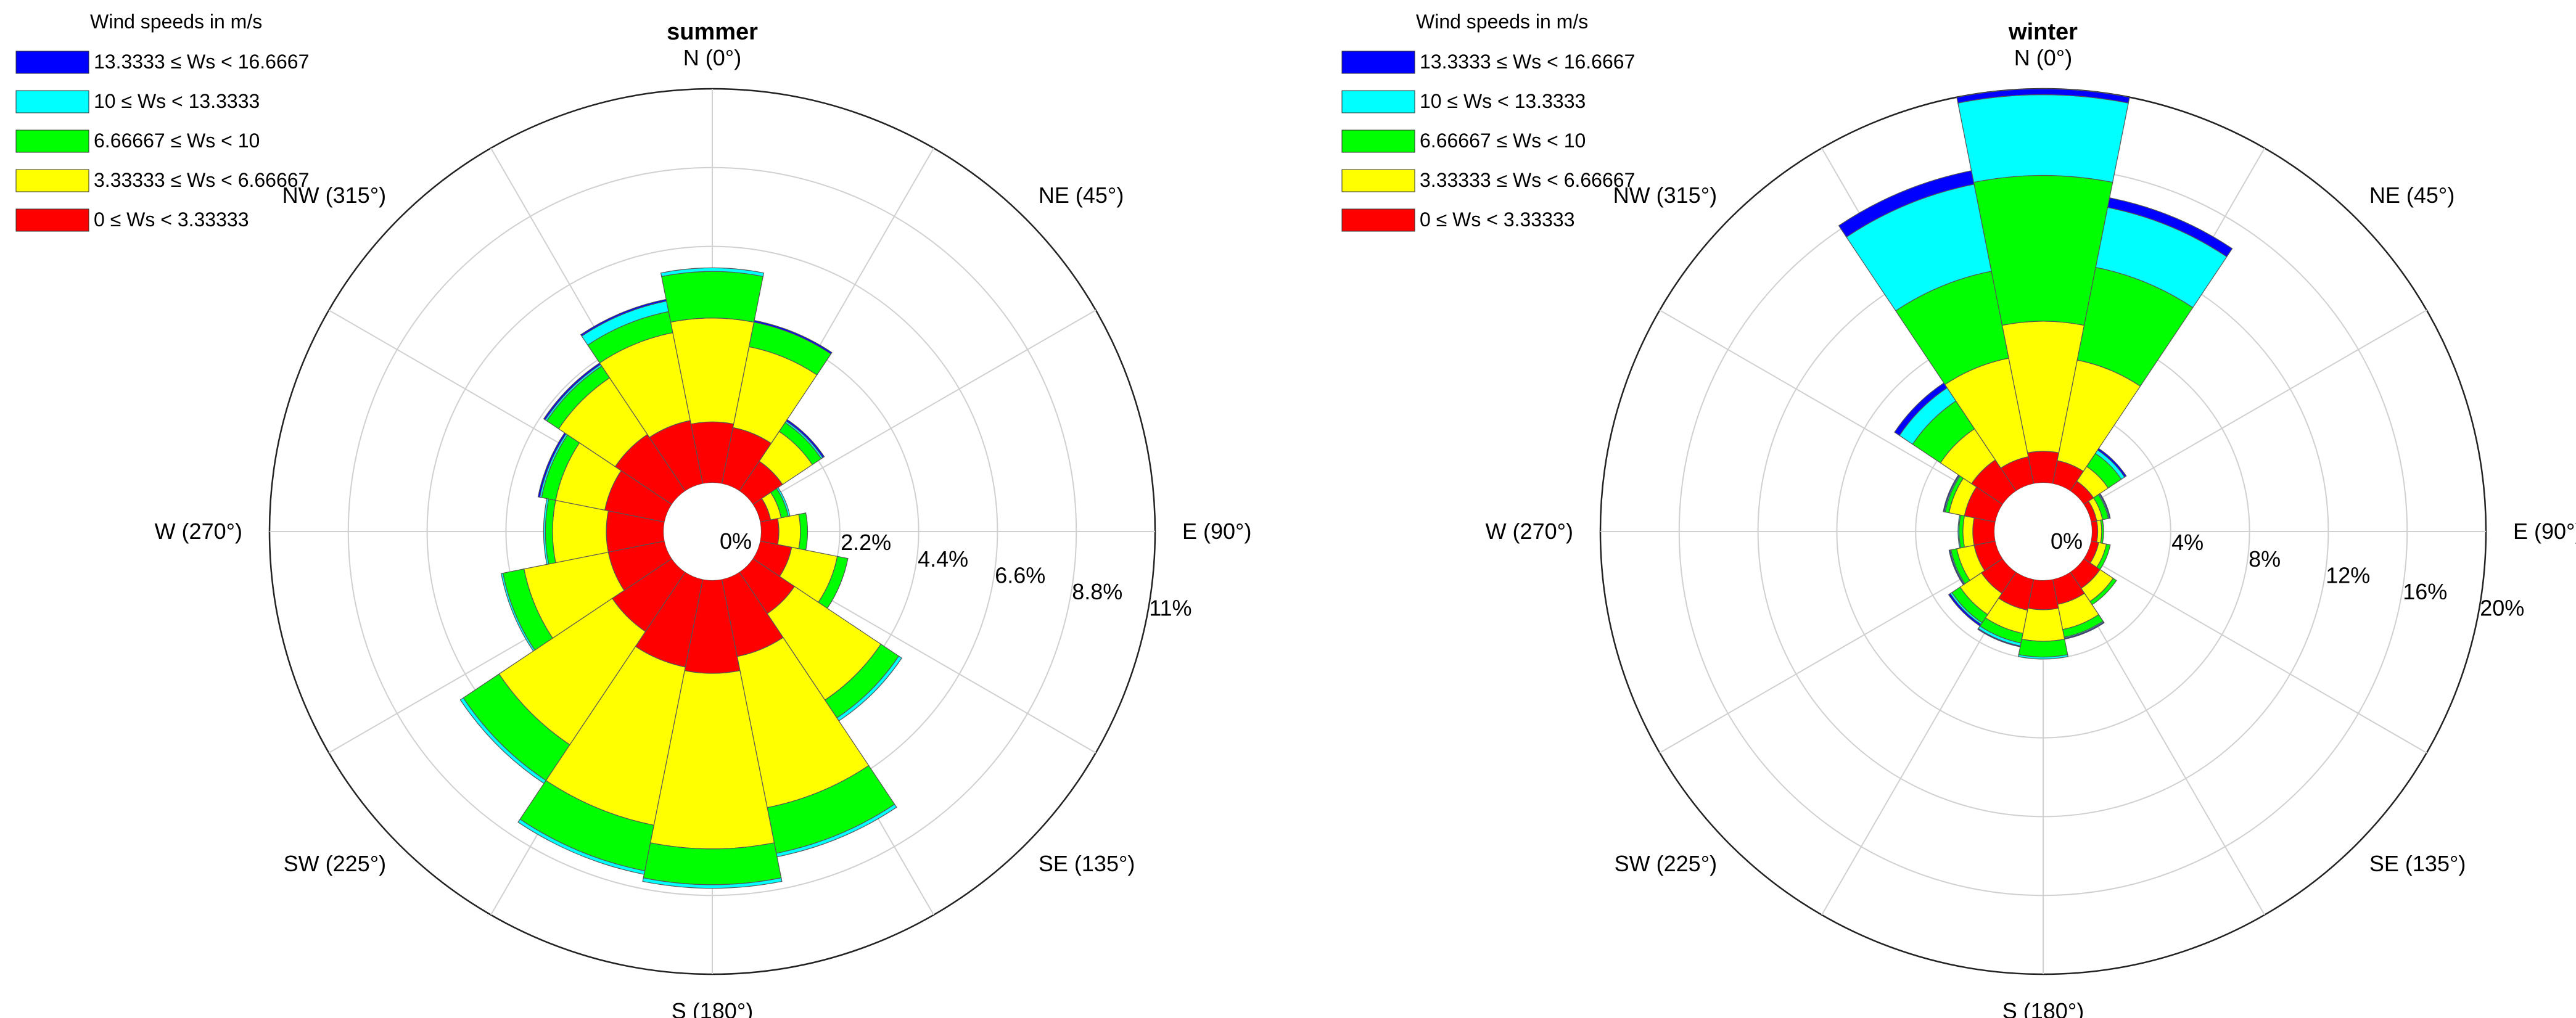  What do you see at coordinates (2425, 592) in the screenshot?
I see `winter-tick-label-4: 16%` at bounding box center [2425, 592].